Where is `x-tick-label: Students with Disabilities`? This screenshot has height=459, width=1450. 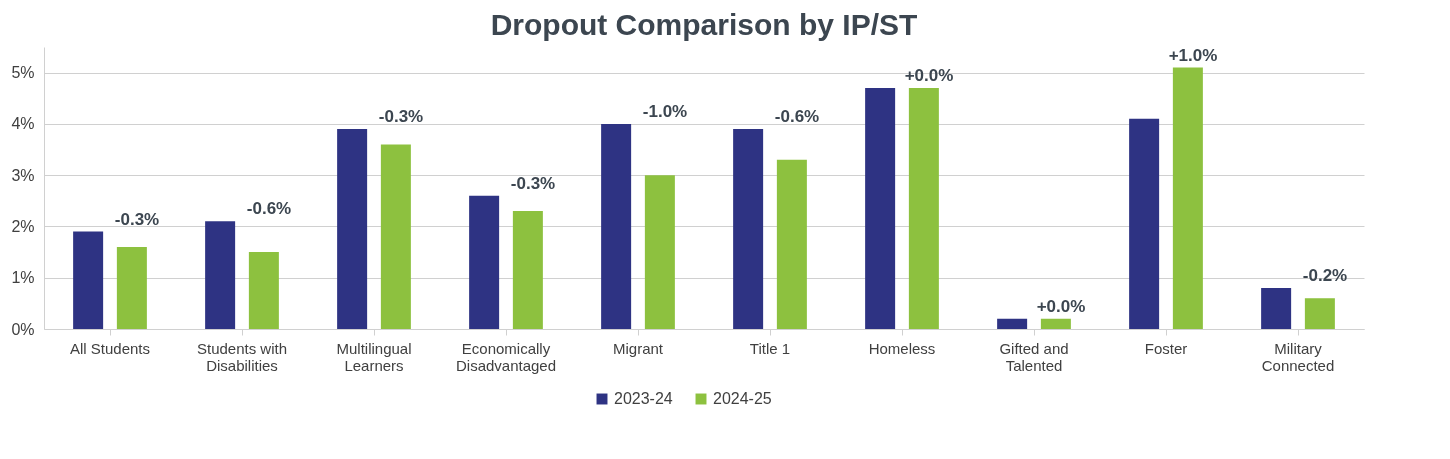
x-tick-label: Students with Disabilities is located at coordinates (242, 356).